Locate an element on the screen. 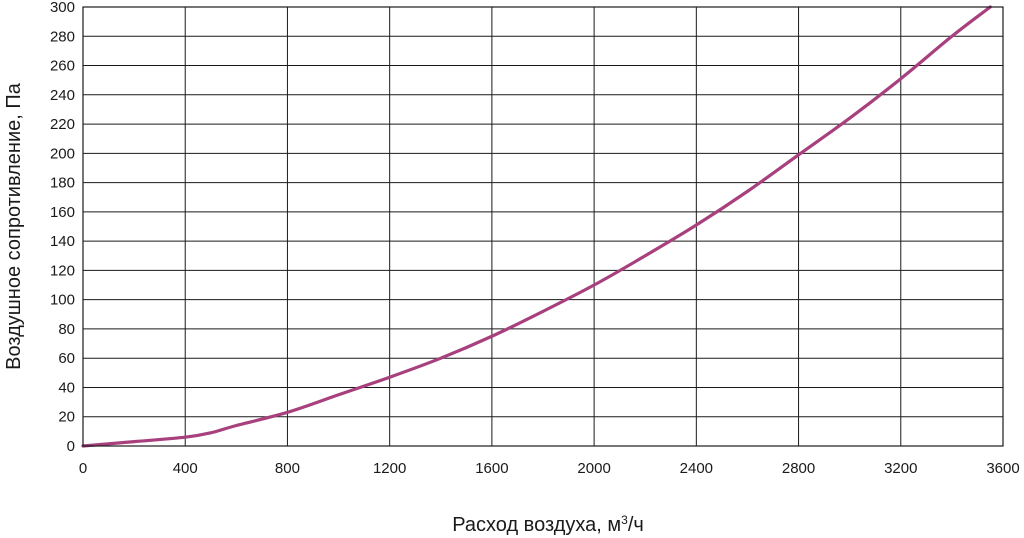 The image size is (1024, 538). y-tick-label: 180 is located at coordinates (62, 183).